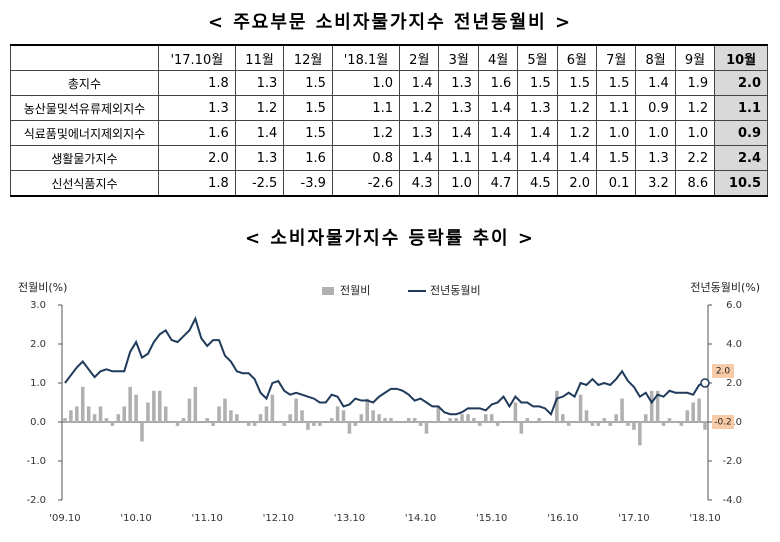 The image size is (780, 542). I want to click on y-axis-title: 전월비(%), so click(42, 287).